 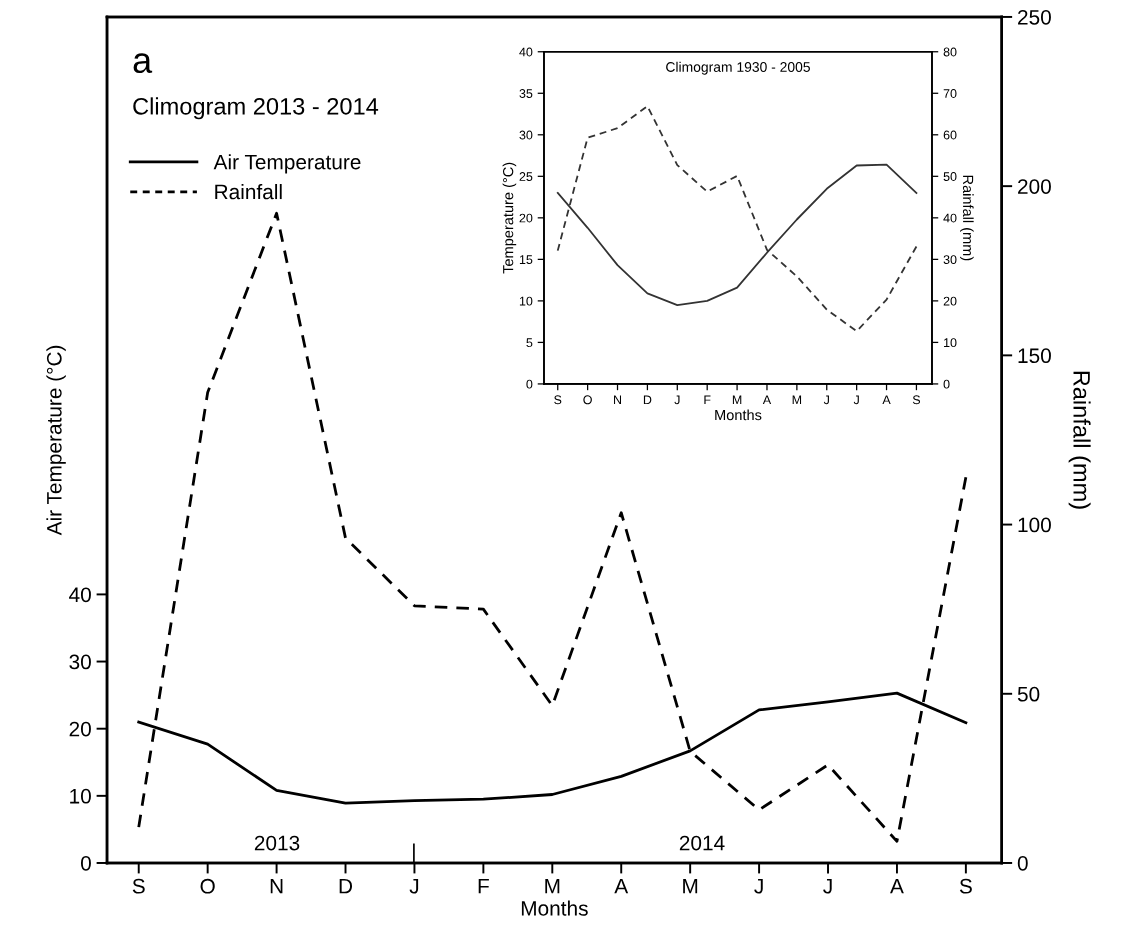 I want to click on y2-tick-label: 250, so click(x=1034, y=17).